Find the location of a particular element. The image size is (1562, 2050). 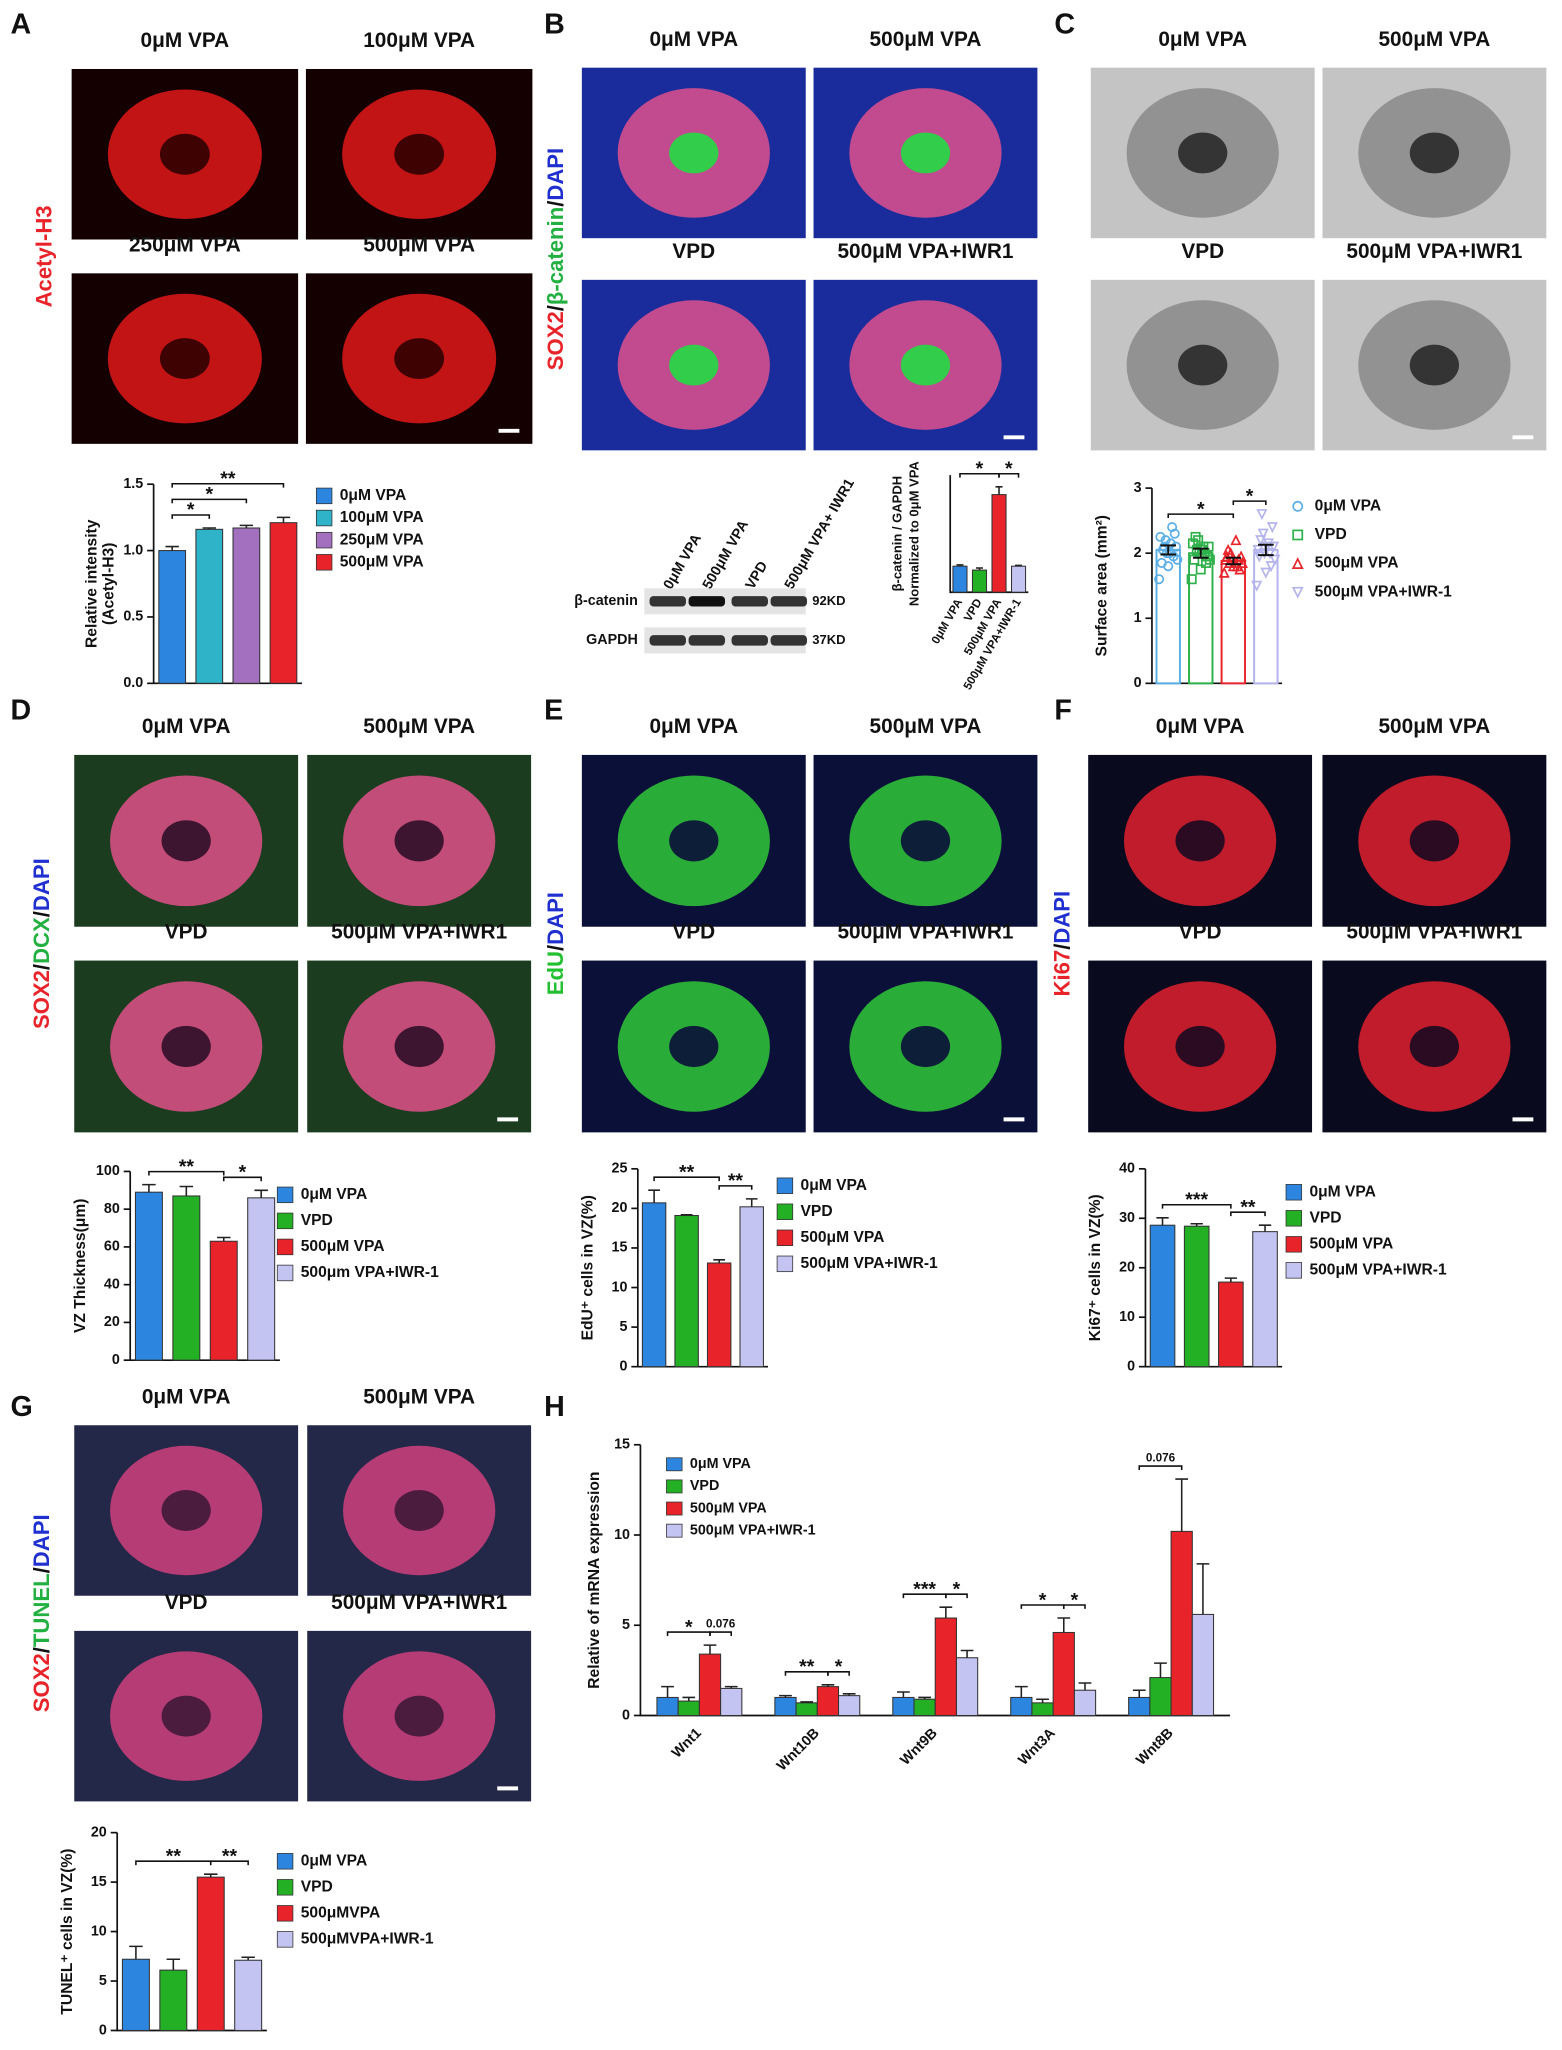

image-label: 500μM VPA+IWR1 is located at coordinates (1434, 932).